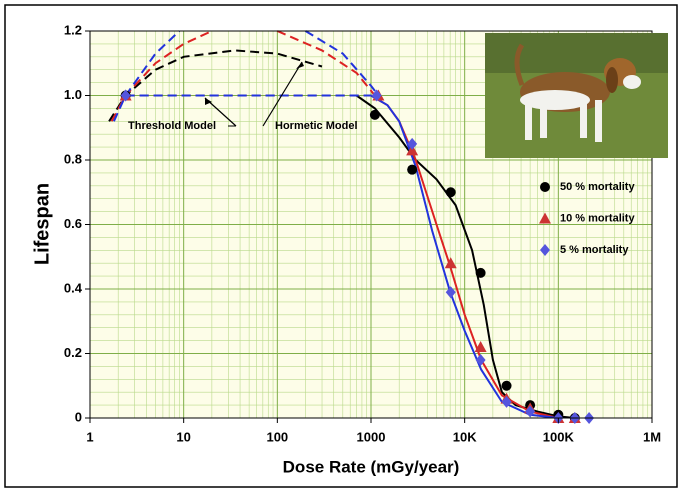 The image size is (683, 498). What do you see at coordinates (652, 436) in the screenshot?
I see `x-tick-label: 1M` at bounding box center [652, 436].